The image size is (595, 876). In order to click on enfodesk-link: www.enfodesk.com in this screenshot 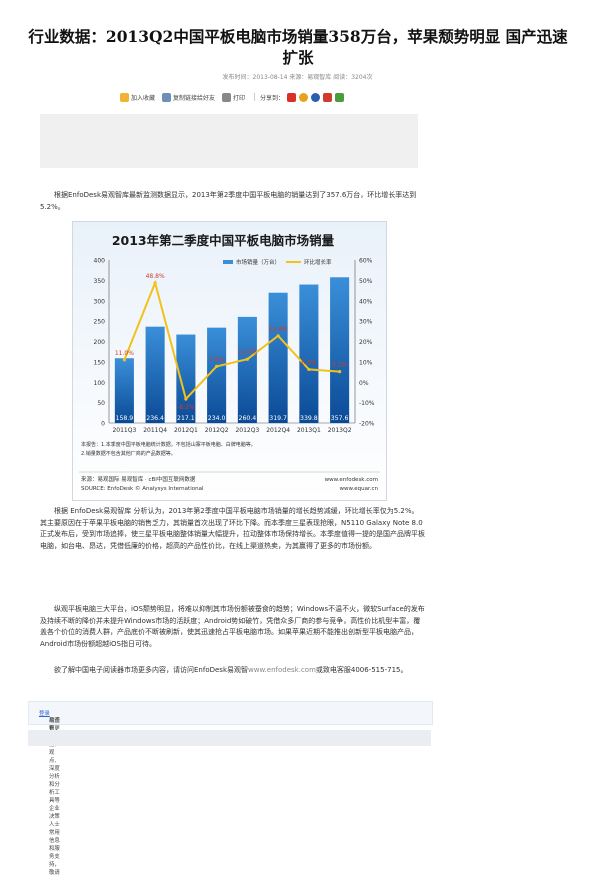, I will do `click(282, 670)`.